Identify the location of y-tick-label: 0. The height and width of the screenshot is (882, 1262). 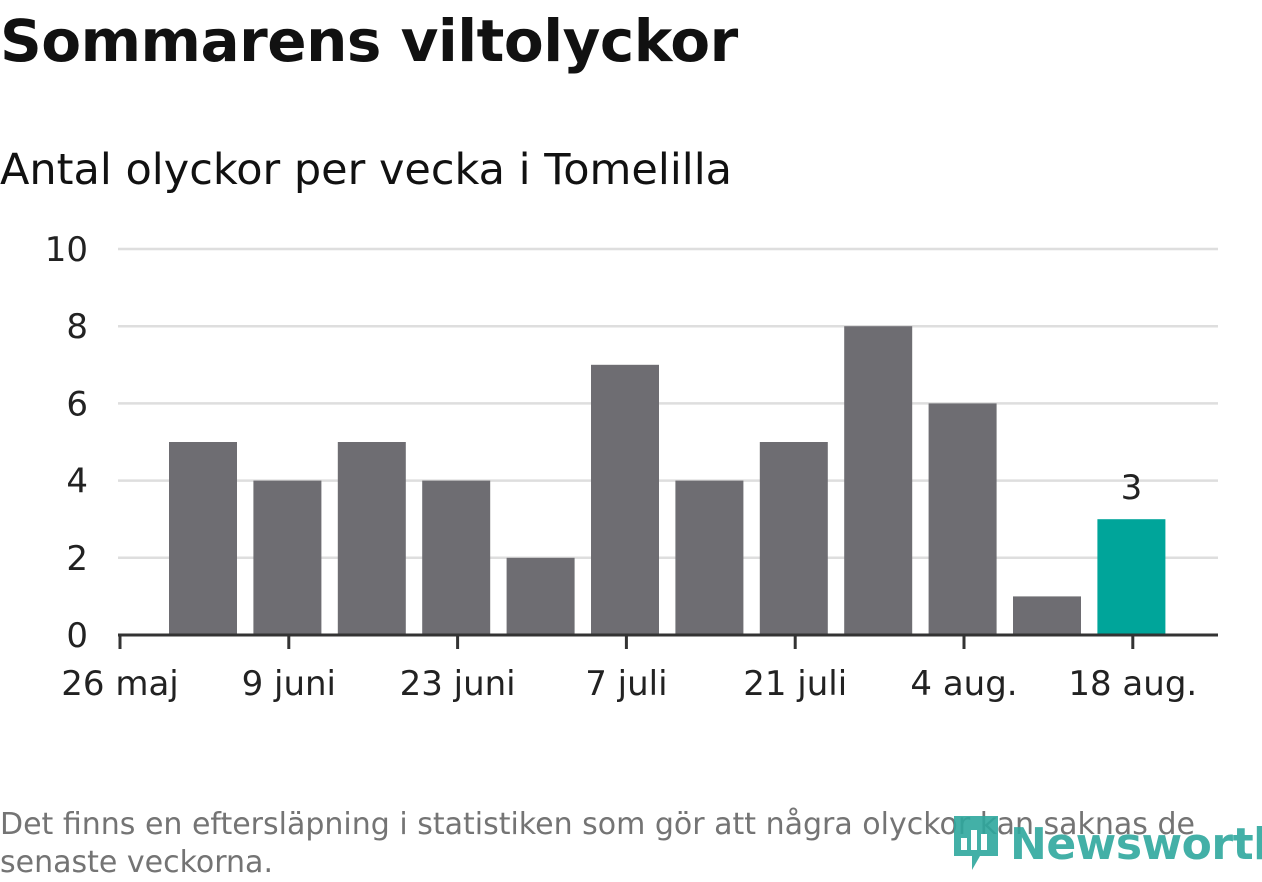
(77, 636).